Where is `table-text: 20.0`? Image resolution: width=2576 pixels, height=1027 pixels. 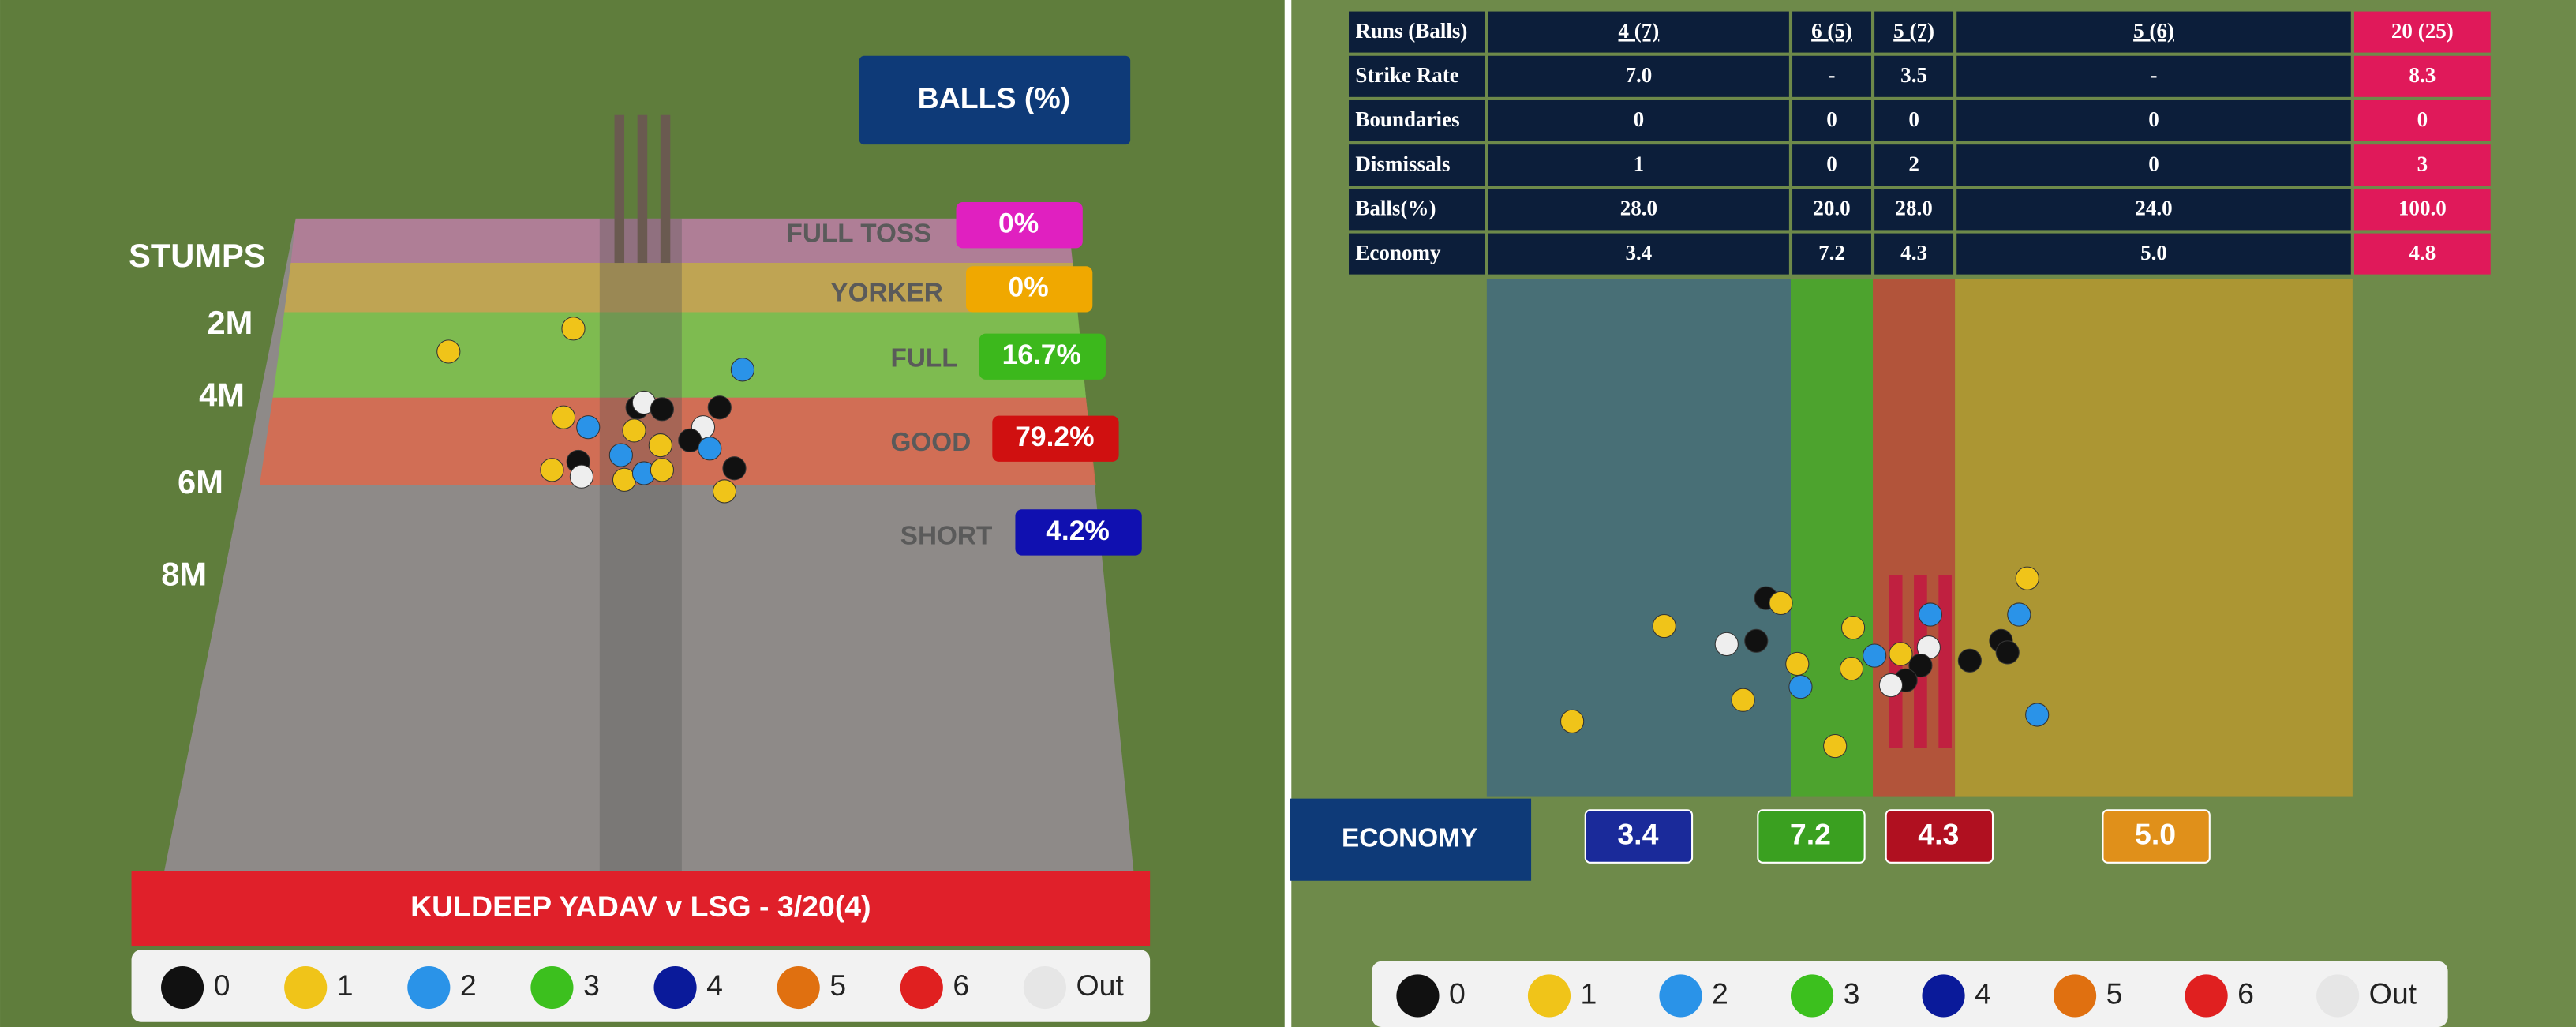 table-text: 20.0 is located at coordinates (1831, 208).